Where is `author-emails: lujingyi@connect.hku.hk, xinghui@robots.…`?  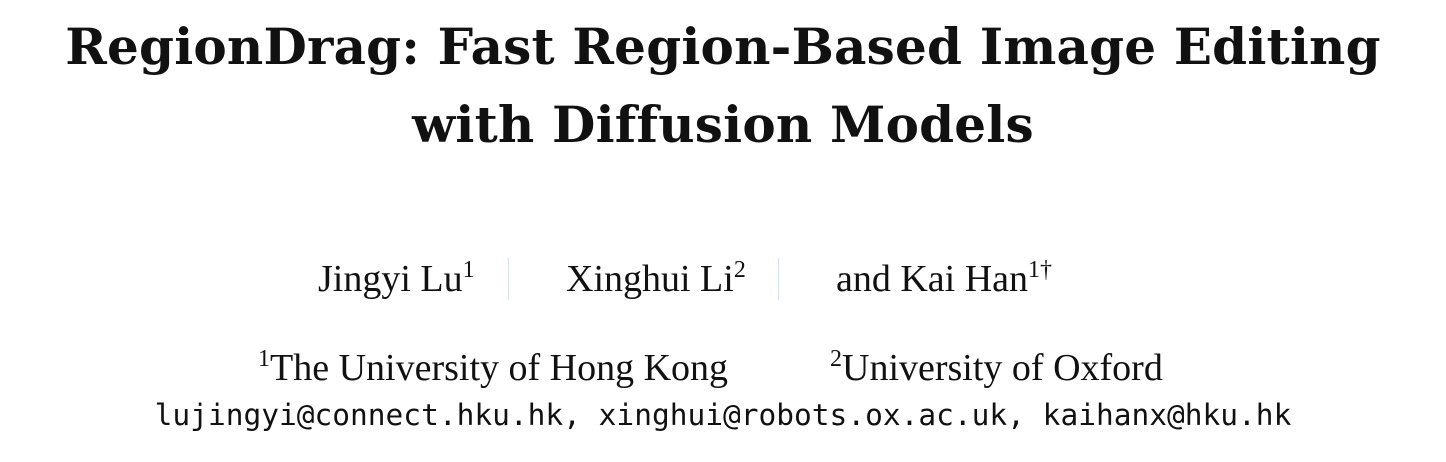 author-emails: lujingyi@connect.hku.hk, xinghui@robots.… is located at coordinates (723, 415).